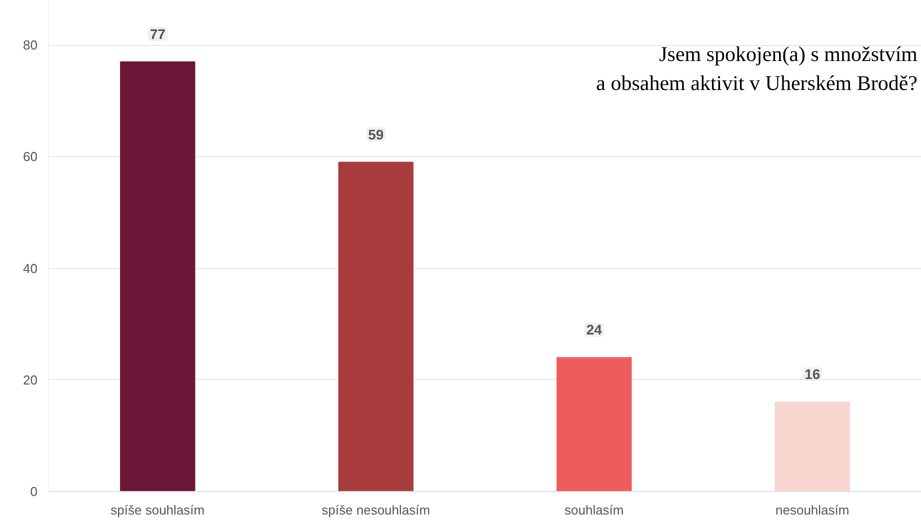 This screenshot has width=921, height=521. I want to click on x-tick-label: spíše souhlasím, so click(157, 510).